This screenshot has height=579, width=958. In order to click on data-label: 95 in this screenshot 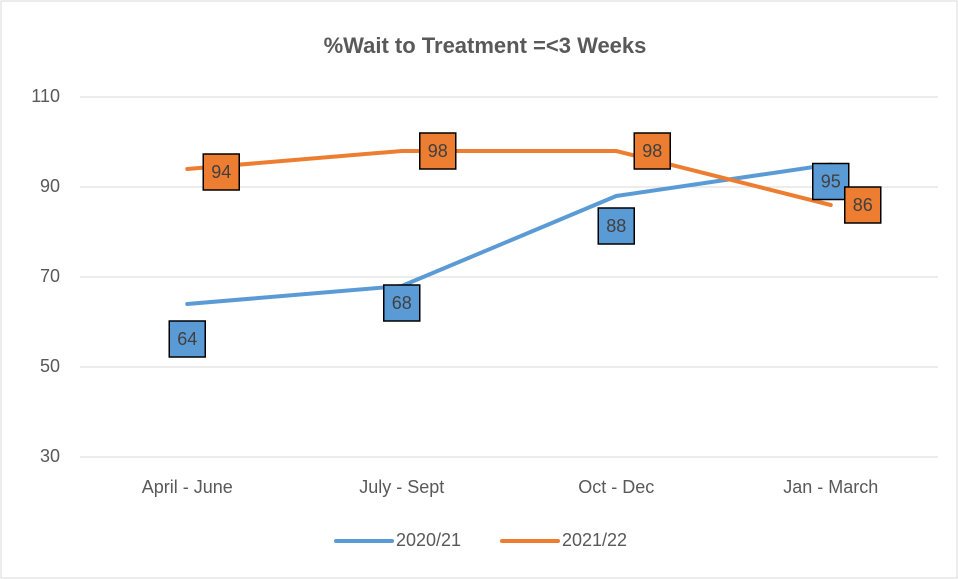, I will do `click(831, 181)`.